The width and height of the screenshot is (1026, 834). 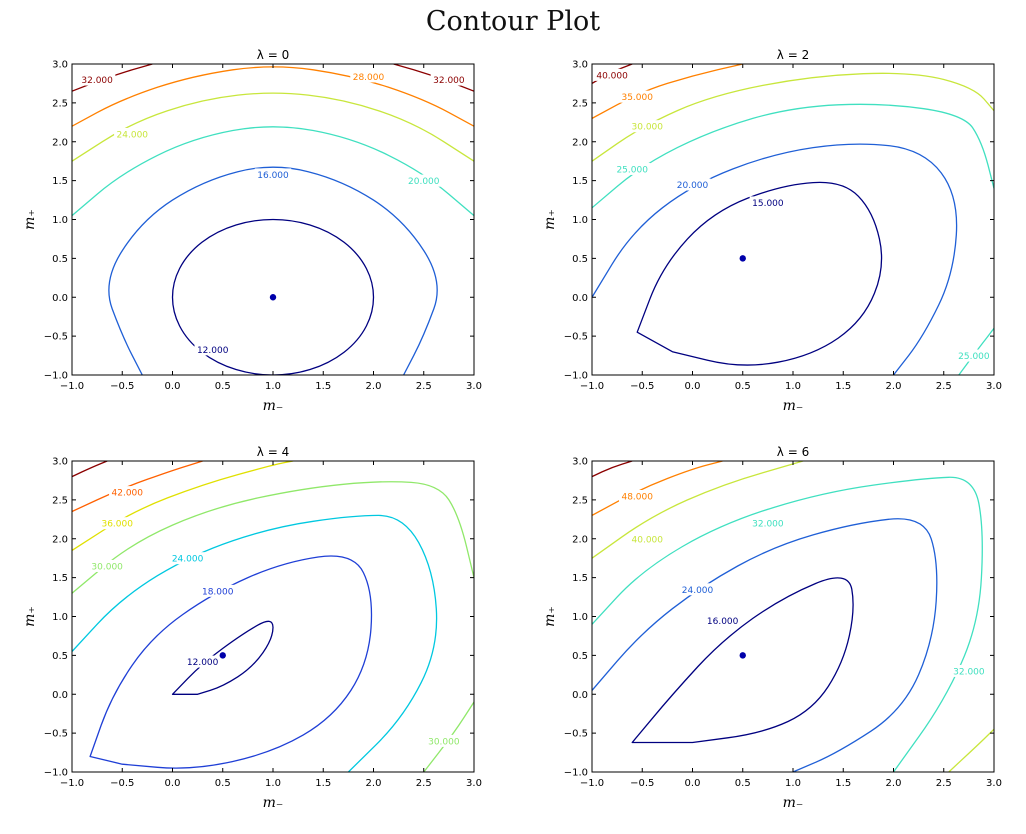 I want to click on x-tick-label: 2.0, so click(x=374, y=783).